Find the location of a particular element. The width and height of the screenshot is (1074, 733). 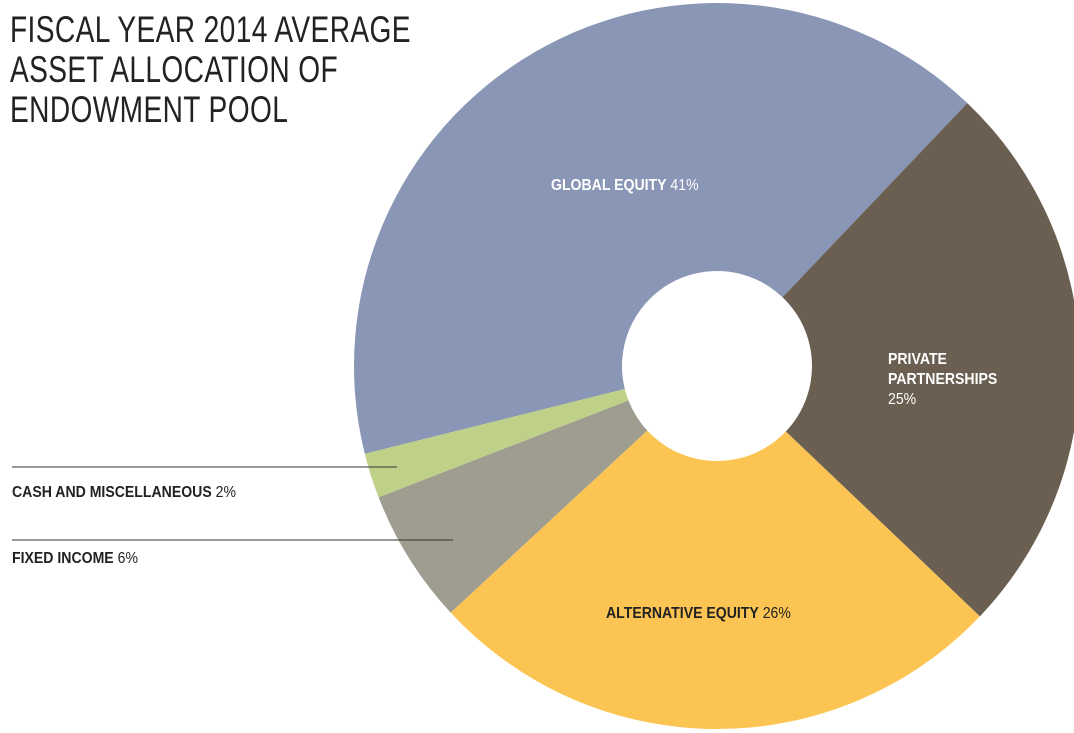

slice-value: 26% is located at coordinates (776, 613).